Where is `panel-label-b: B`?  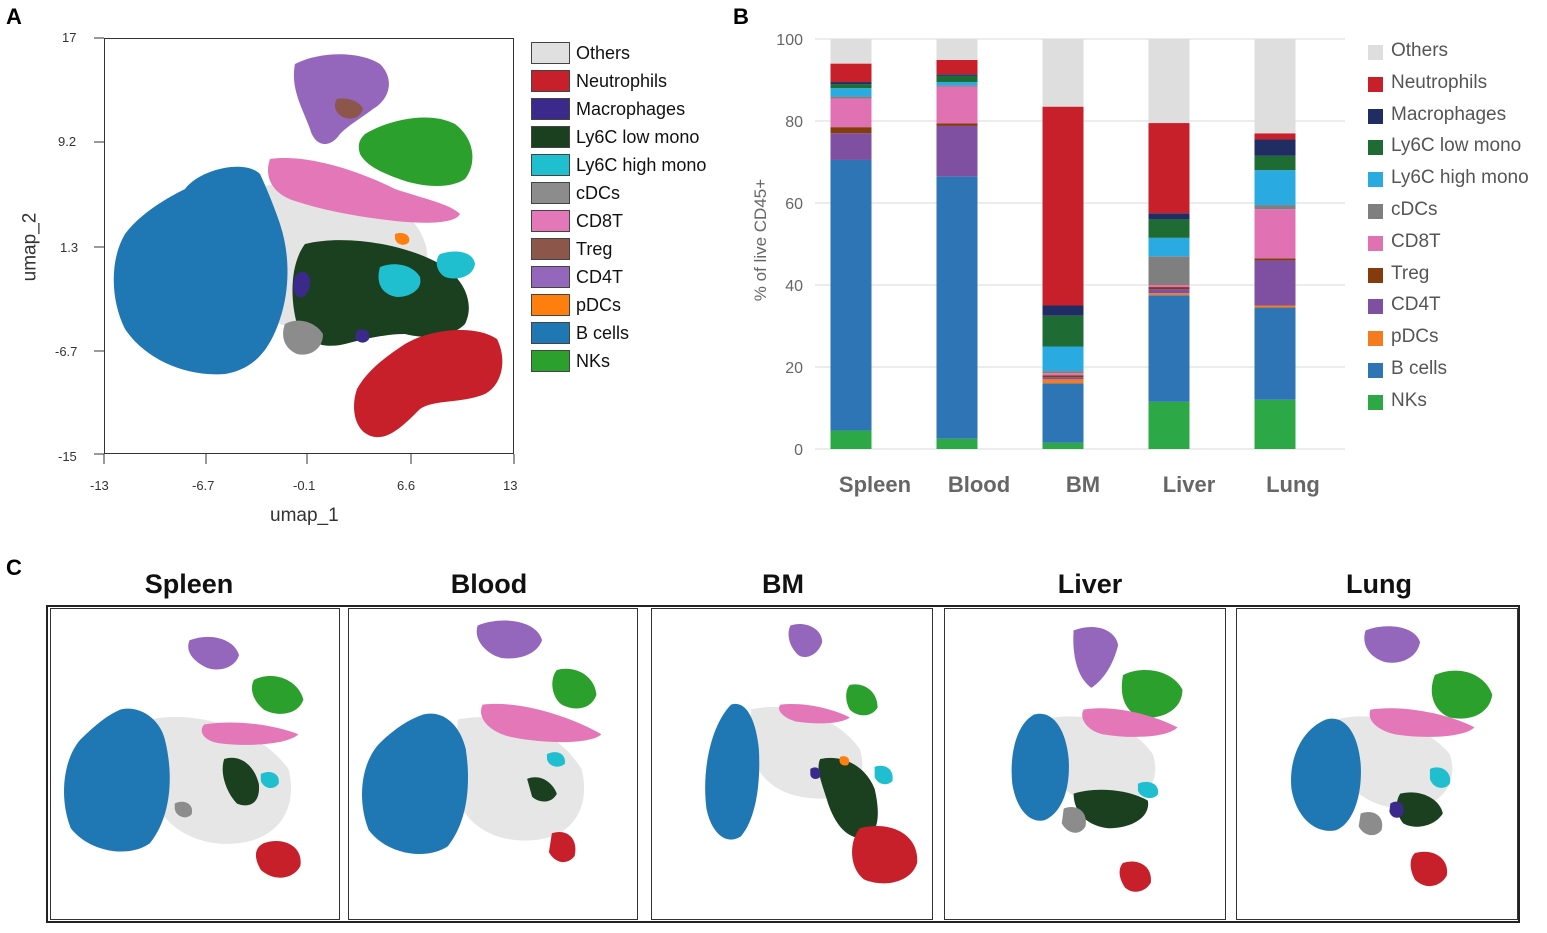
panel-label-b: B is located at coordinates (741, 16).